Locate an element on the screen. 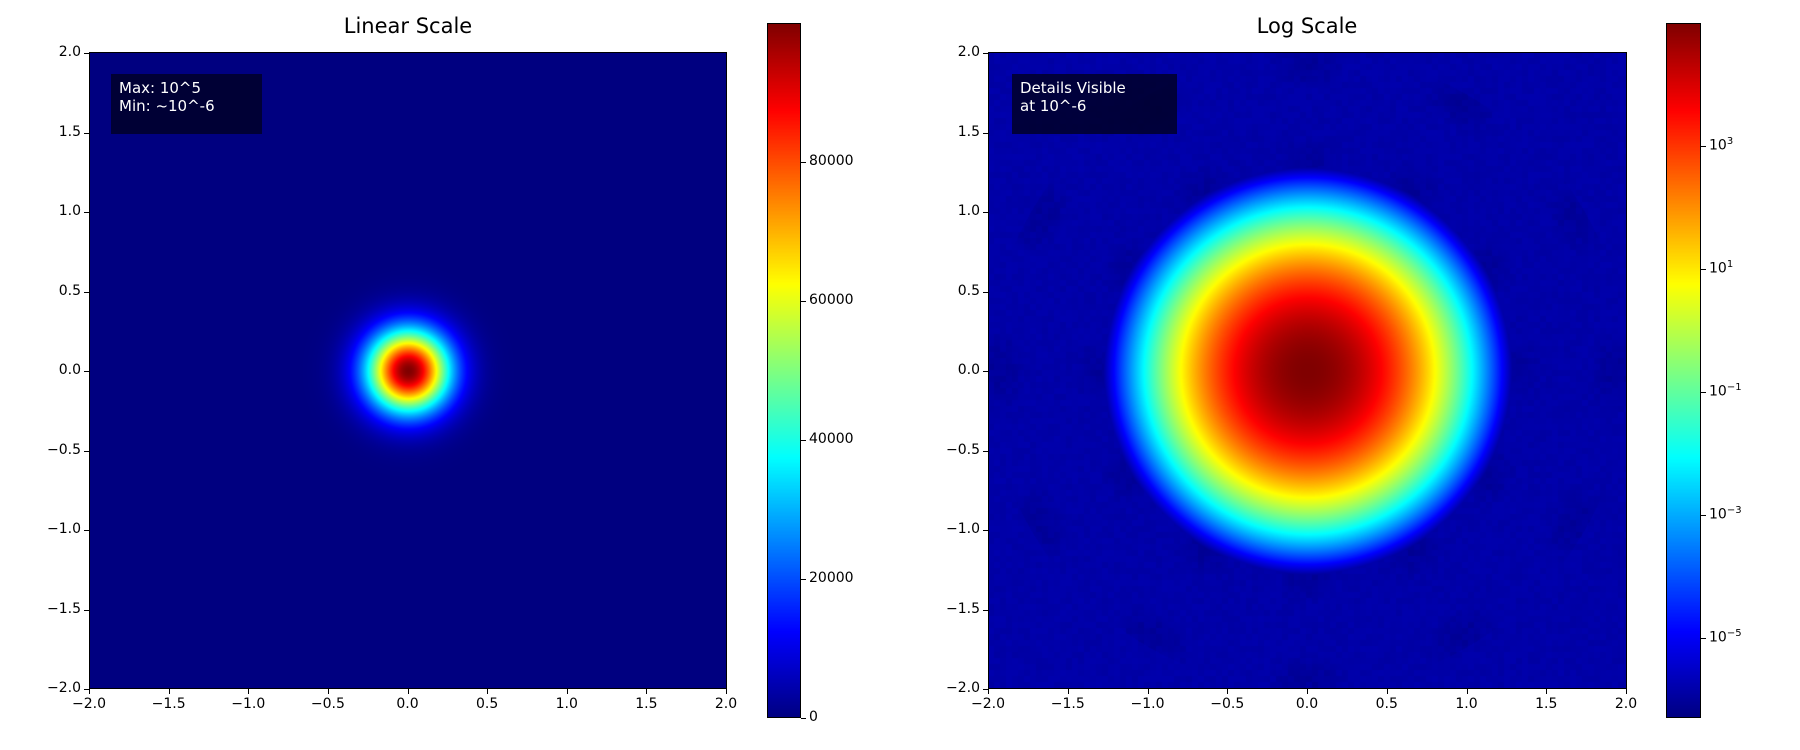 This screenshot has width=1800, height=750. tick-exponent: −5 is located at coordinates (1734, 634).